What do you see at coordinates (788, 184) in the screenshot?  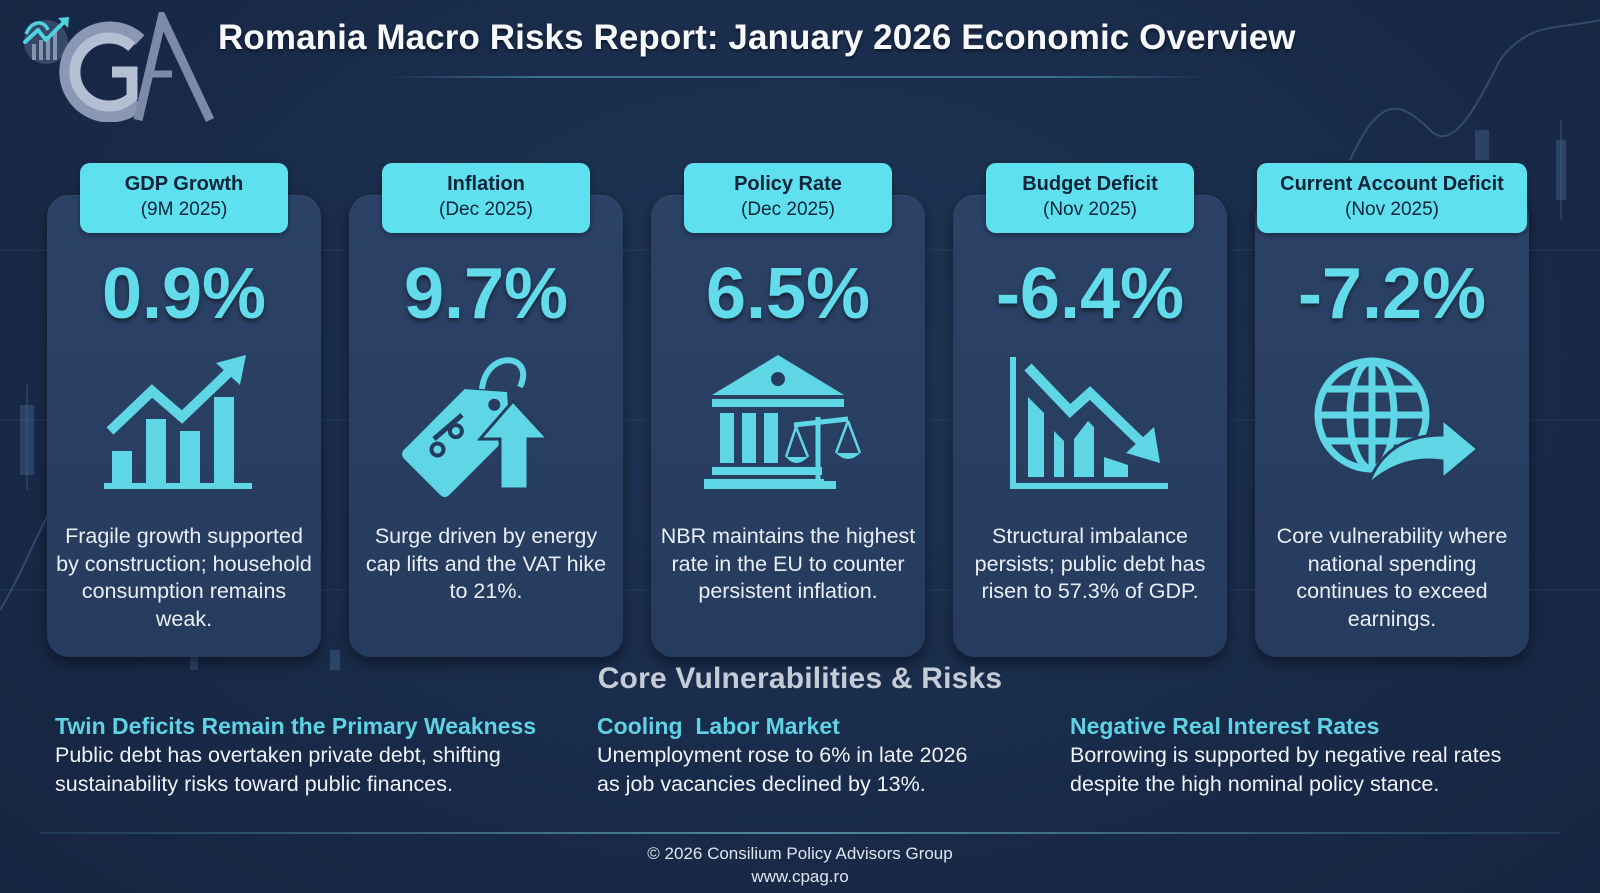 I see `card-label: Policy Rate` at bounding box center [788, 184].